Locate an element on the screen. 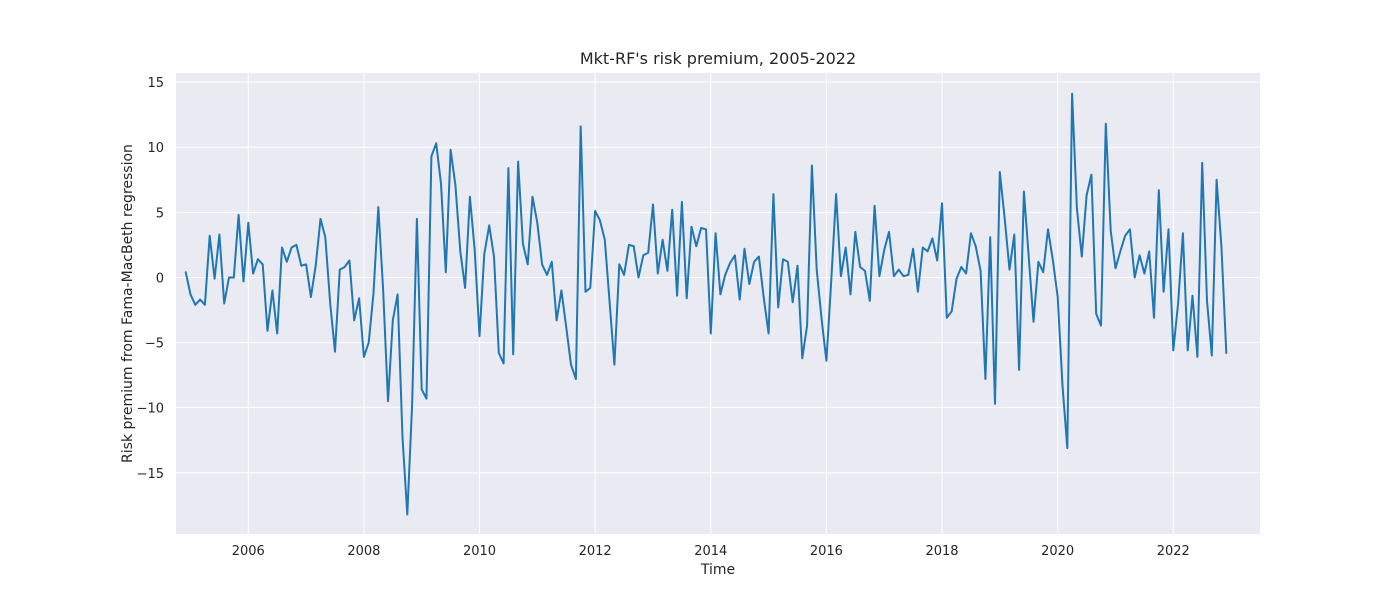 The height and width of the screenshot is (605, 1400). x-tick-label: 2014 is located at coordinates (710, 551).